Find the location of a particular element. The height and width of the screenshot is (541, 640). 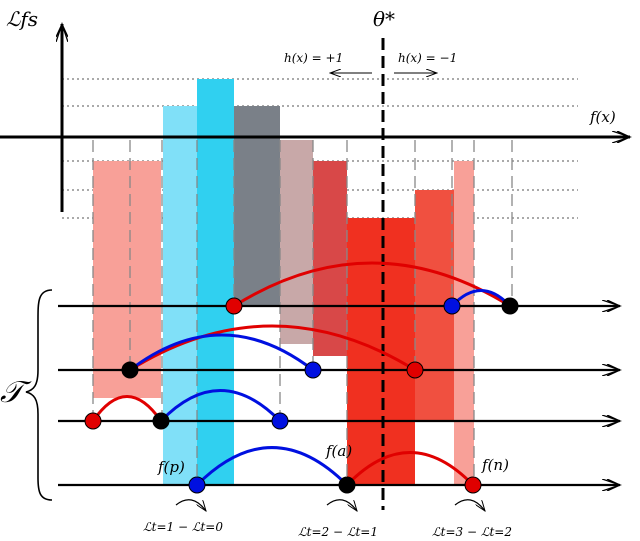

bar-faded is located at coordinates (296, 242).